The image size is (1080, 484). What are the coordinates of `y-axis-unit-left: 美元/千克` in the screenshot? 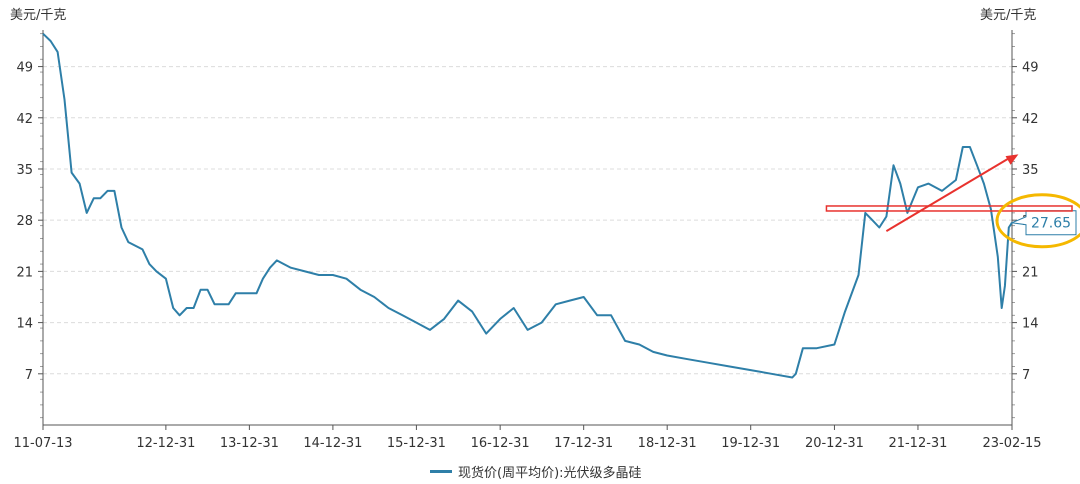 It's located at (38, 15).